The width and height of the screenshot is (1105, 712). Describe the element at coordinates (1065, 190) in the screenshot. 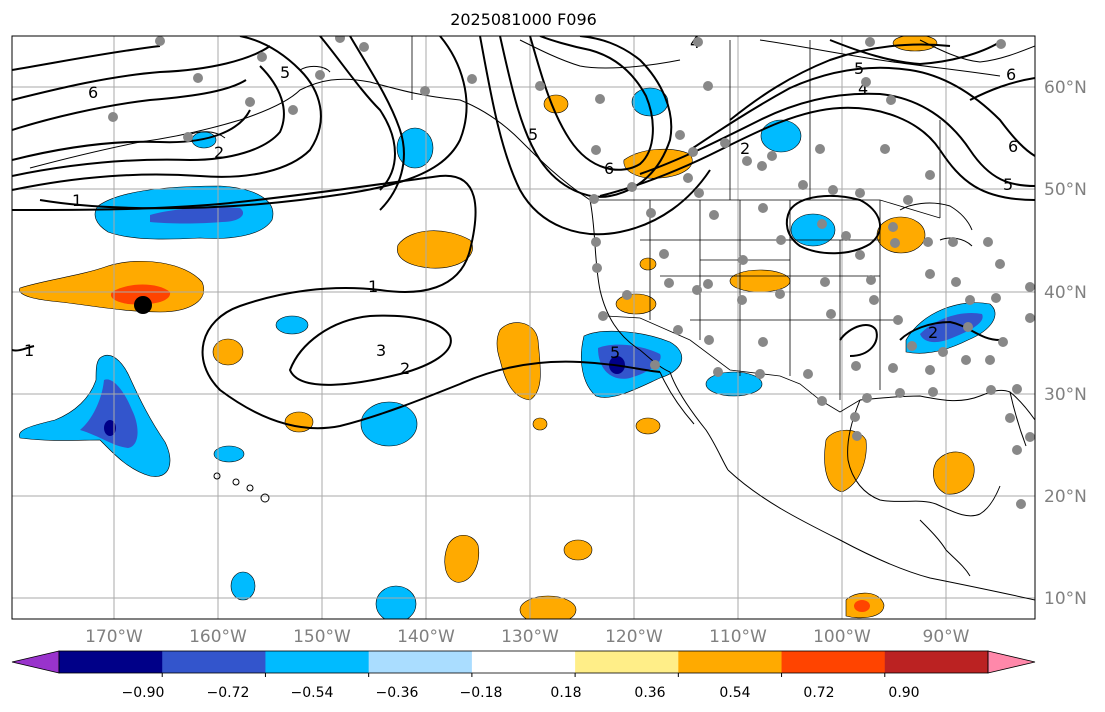

I see `lat-label: 50°N` at that location.